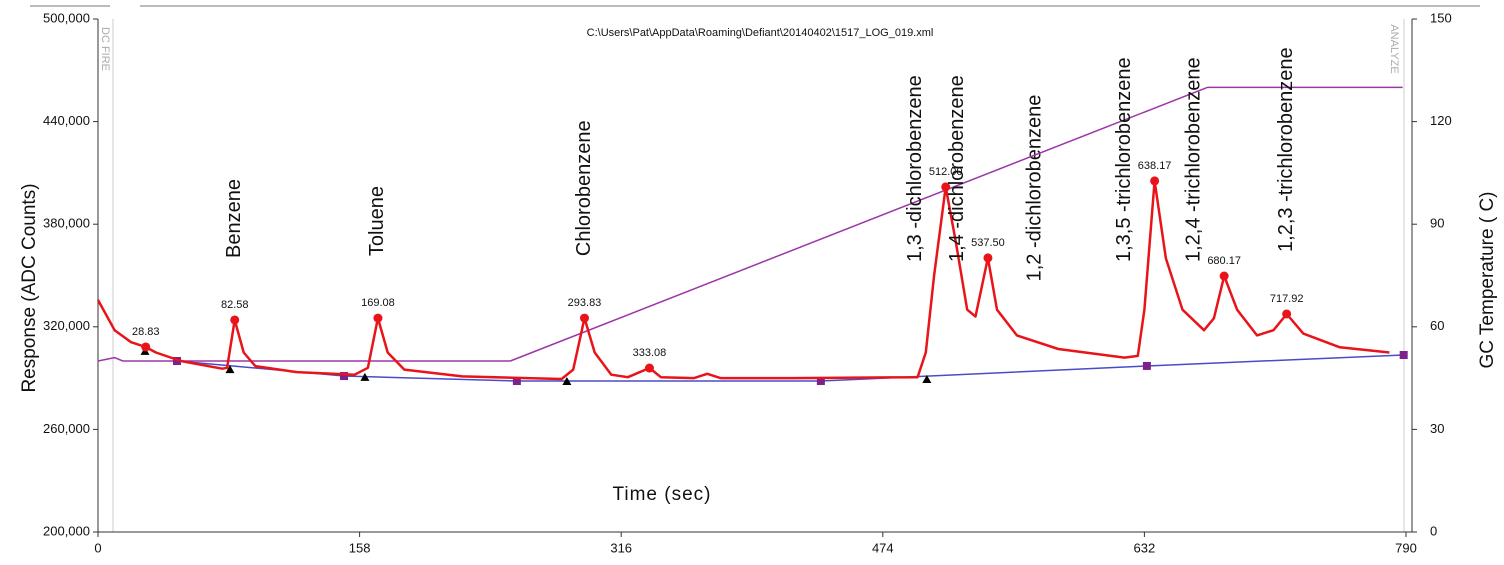 The width and height of the screenshot is (1504, 565). Describe the element at coordinates (1437, 428) in the screenshot. I see `y2-tick-label: 30` at that location.